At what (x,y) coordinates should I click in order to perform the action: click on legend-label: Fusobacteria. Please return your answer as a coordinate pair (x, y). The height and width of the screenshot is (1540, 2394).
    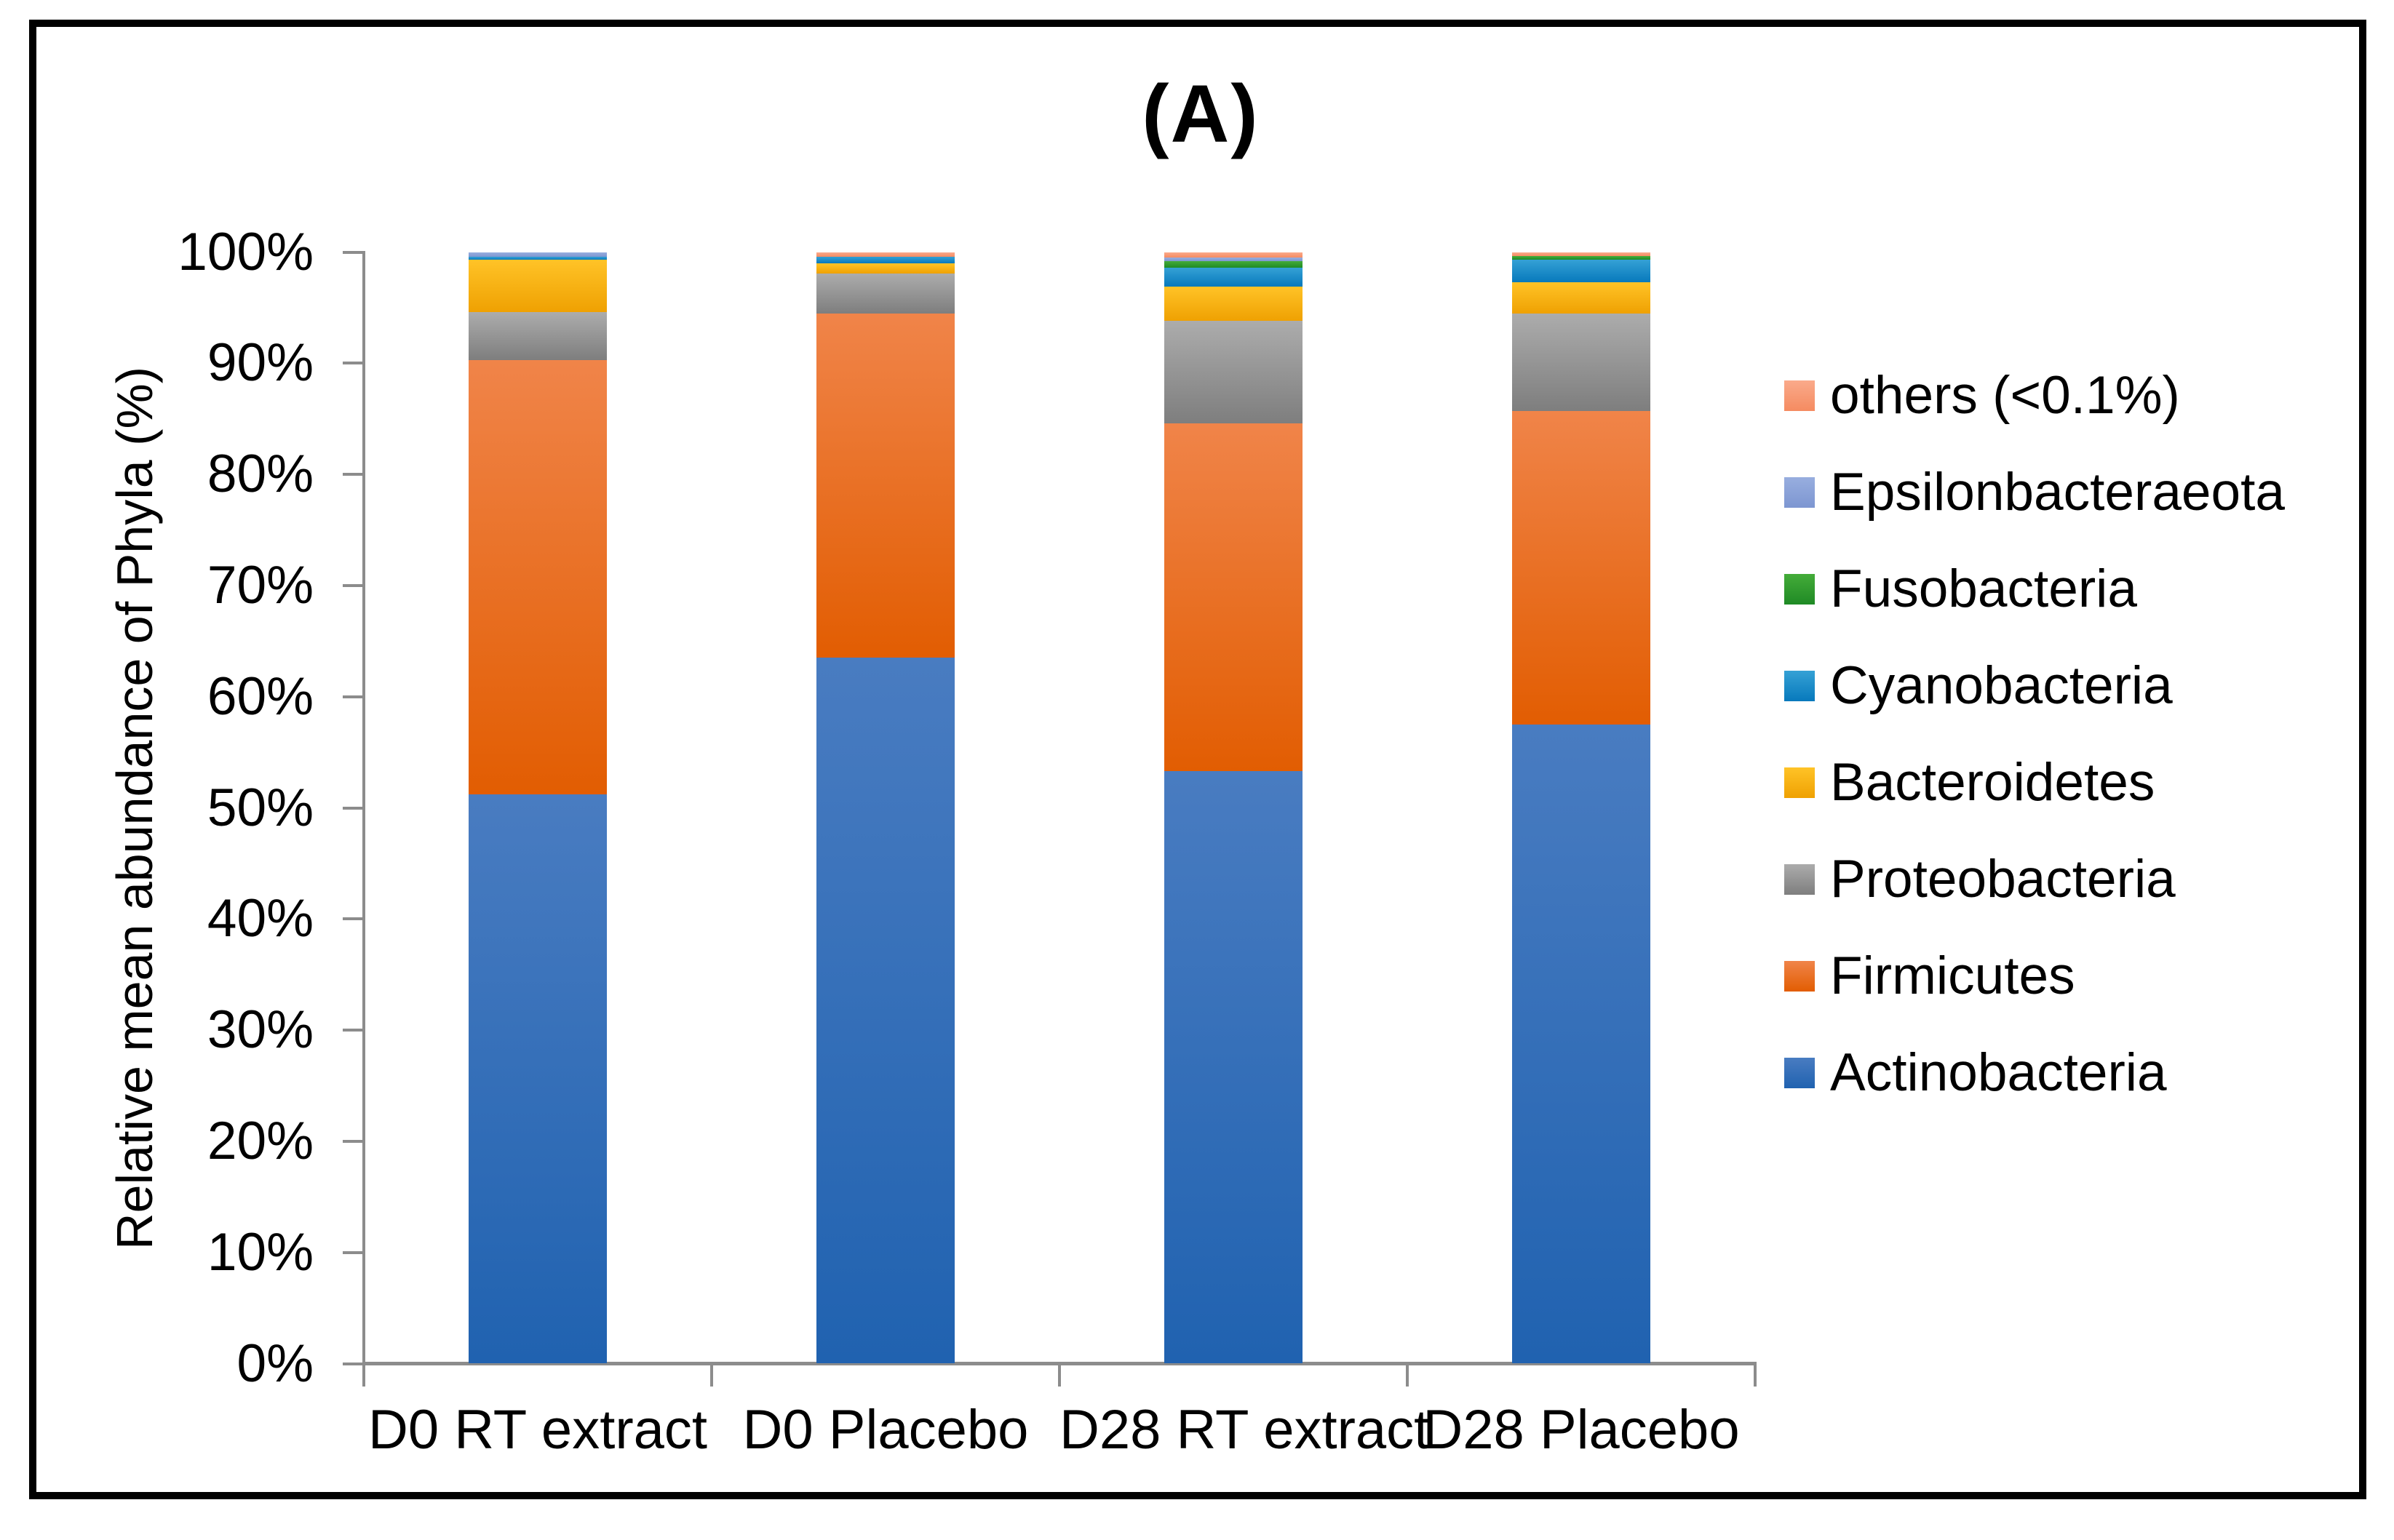
    Looking at the image, I should click on (1984, 589).